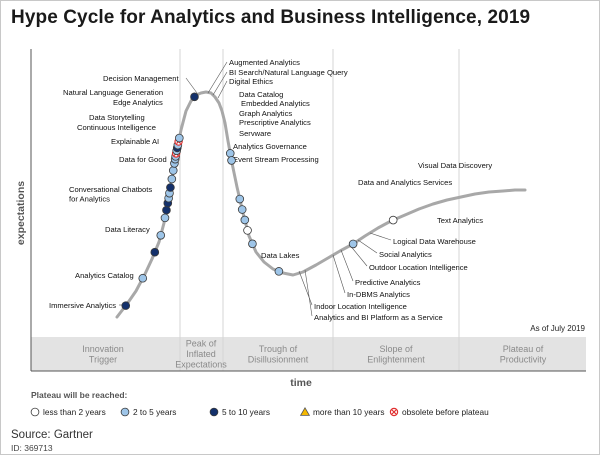 This screenshot has height=456, width=600. Describe the element at coordinates (103, 354) in the screenshot. I see `phase-label: Innovation Trigger` at that location.